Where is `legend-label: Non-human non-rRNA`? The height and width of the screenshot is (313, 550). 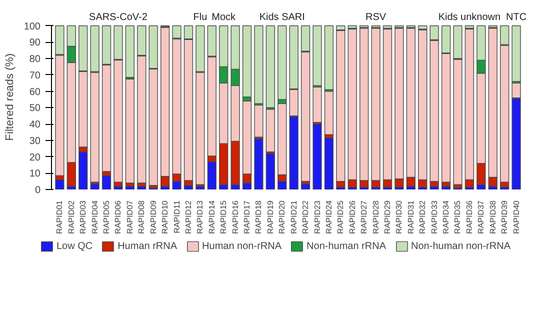
legend-label: Non-human non-rRNA is located at coordinates (461, 246).